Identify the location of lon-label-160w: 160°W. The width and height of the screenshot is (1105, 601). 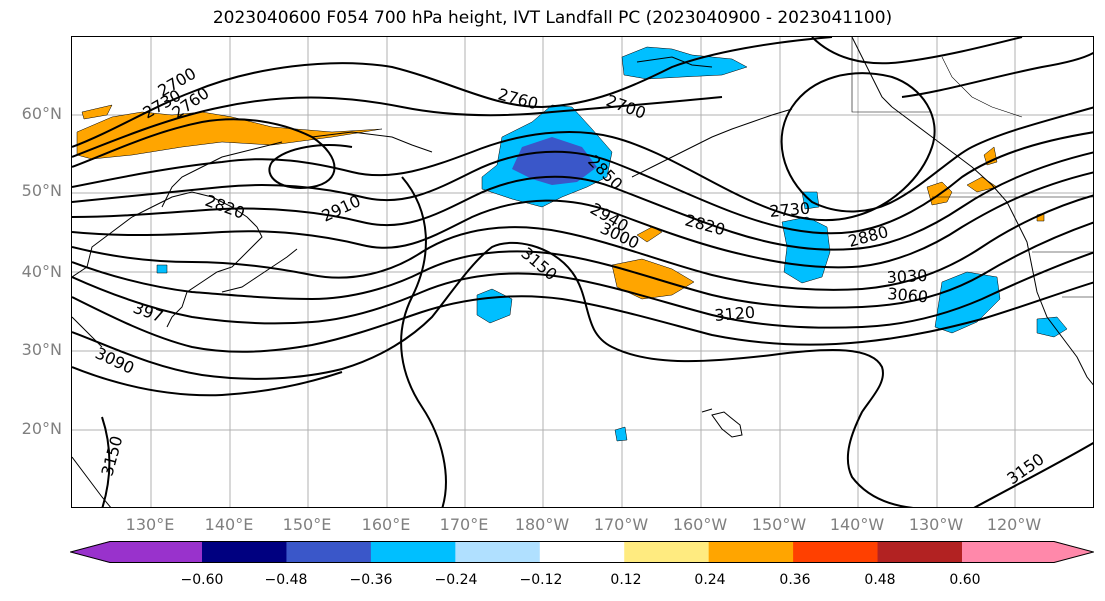
(700, 524).